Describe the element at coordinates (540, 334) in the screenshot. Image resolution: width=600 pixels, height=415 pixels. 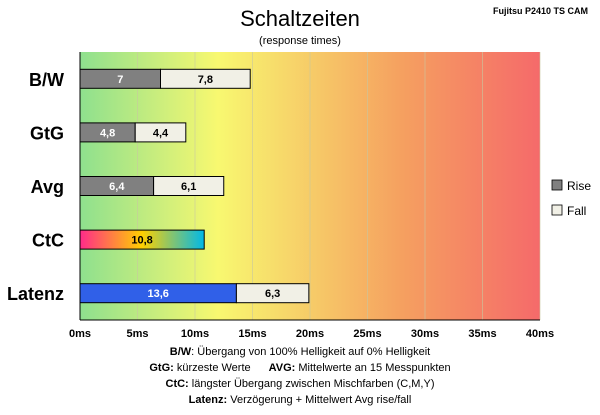
I see `x-tick-label: 40ms` at that location.